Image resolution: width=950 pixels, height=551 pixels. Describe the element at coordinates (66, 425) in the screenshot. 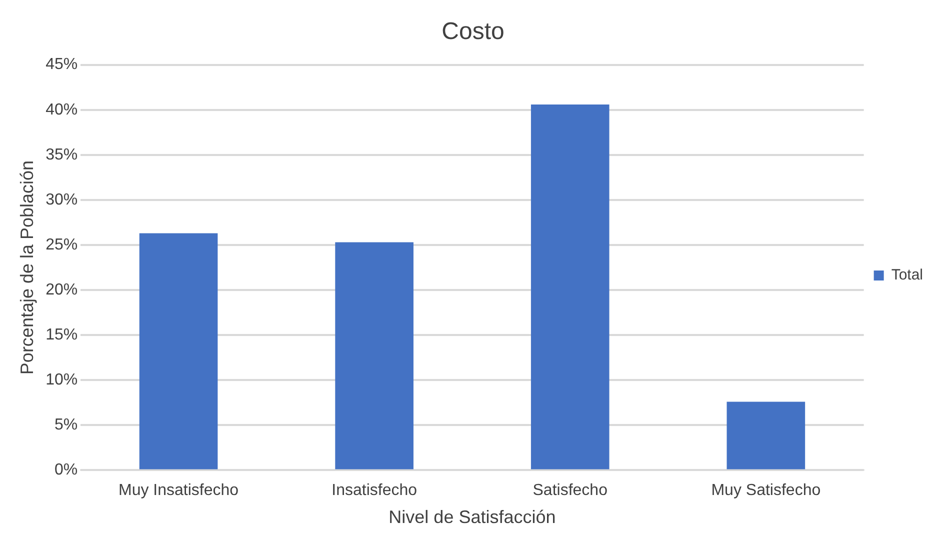

I see `y-tick-label: 5%` at that location.